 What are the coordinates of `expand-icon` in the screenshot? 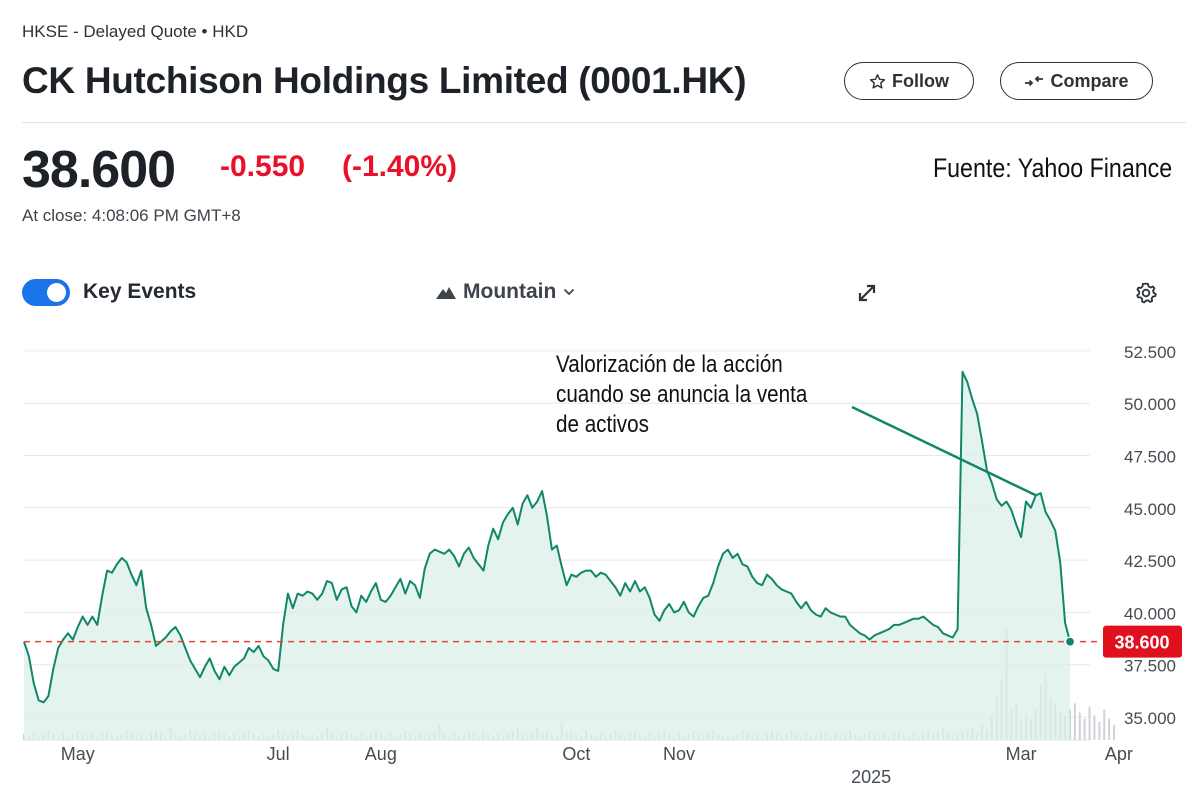 It's located at (867, 293).